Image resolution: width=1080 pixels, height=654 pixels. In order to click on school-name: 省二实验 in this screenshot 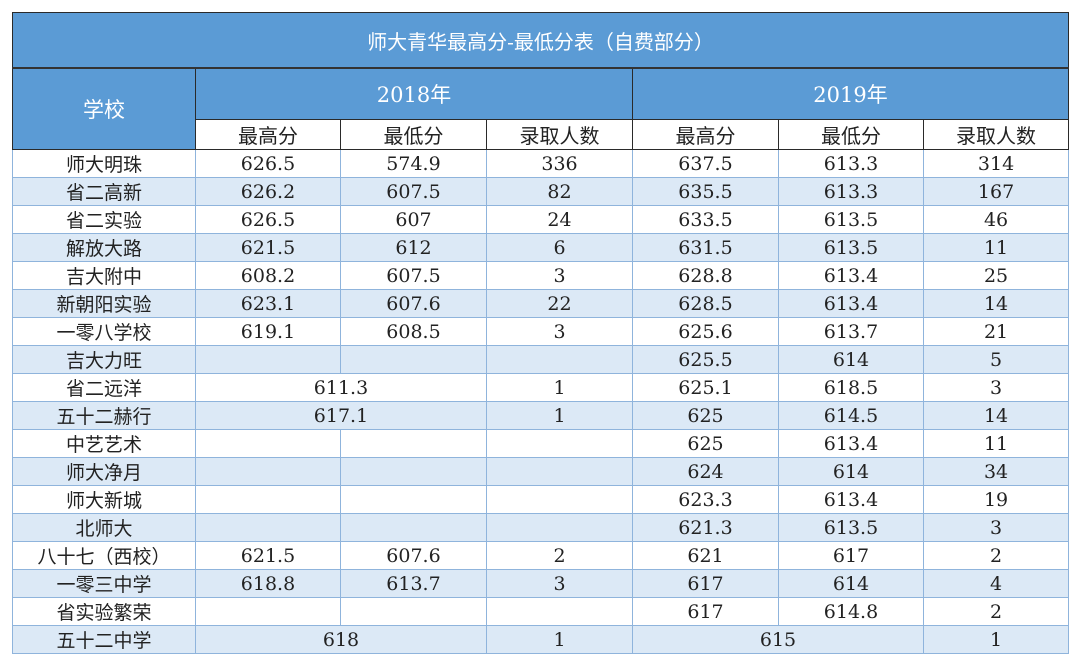, I will do `click(104, 219)`.